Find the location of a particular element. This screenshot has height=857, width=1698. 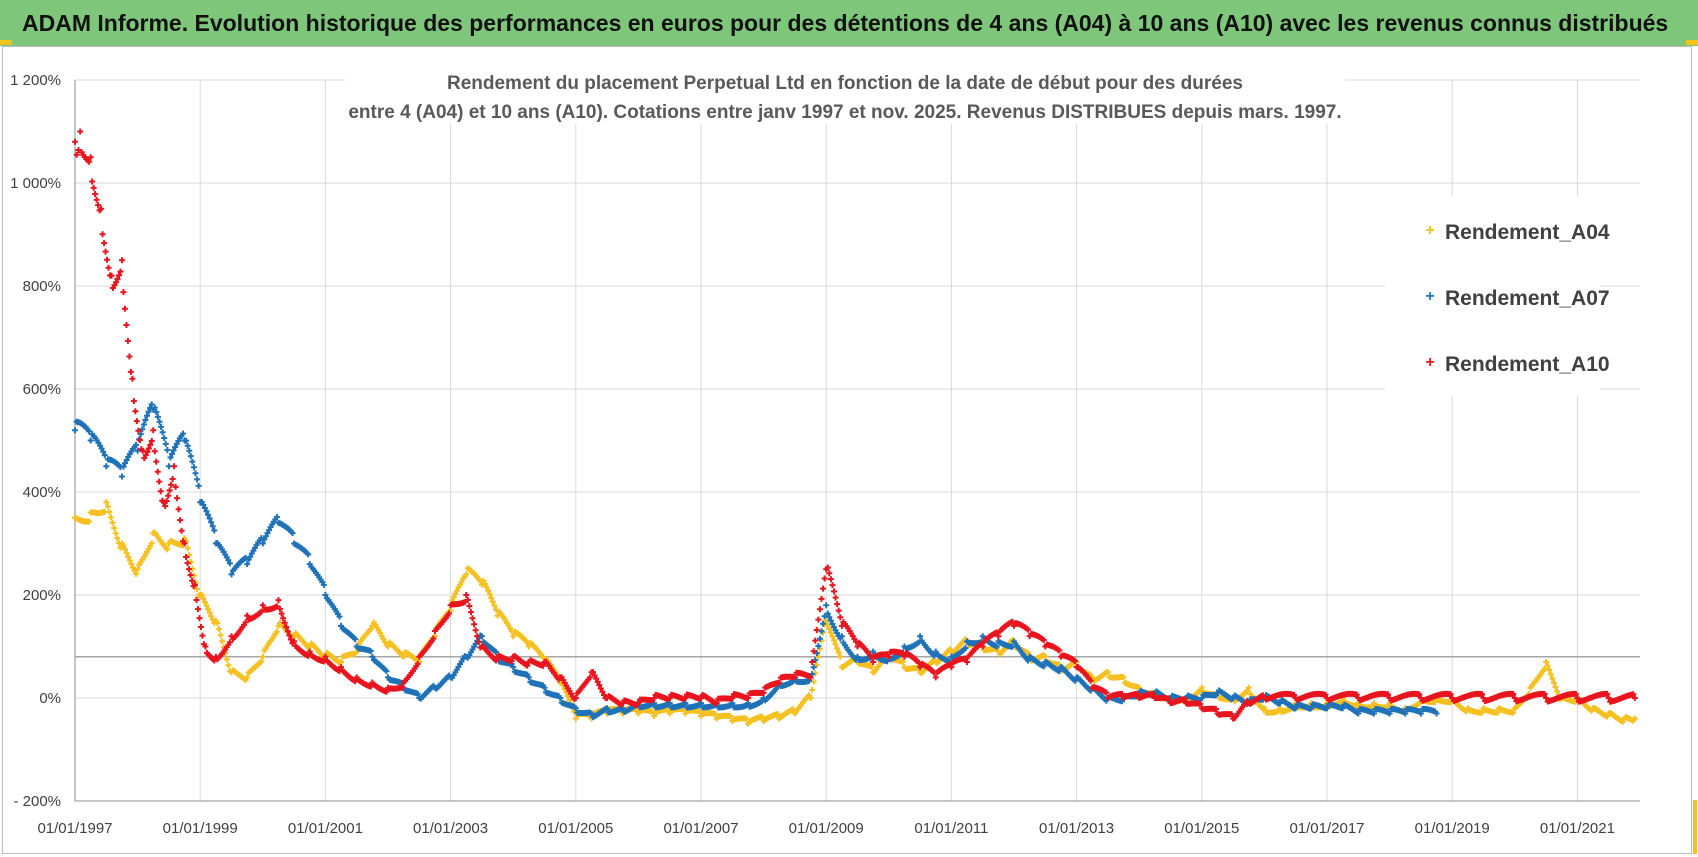

y-tick-label: - 200% is located at coordinates (37, 801).